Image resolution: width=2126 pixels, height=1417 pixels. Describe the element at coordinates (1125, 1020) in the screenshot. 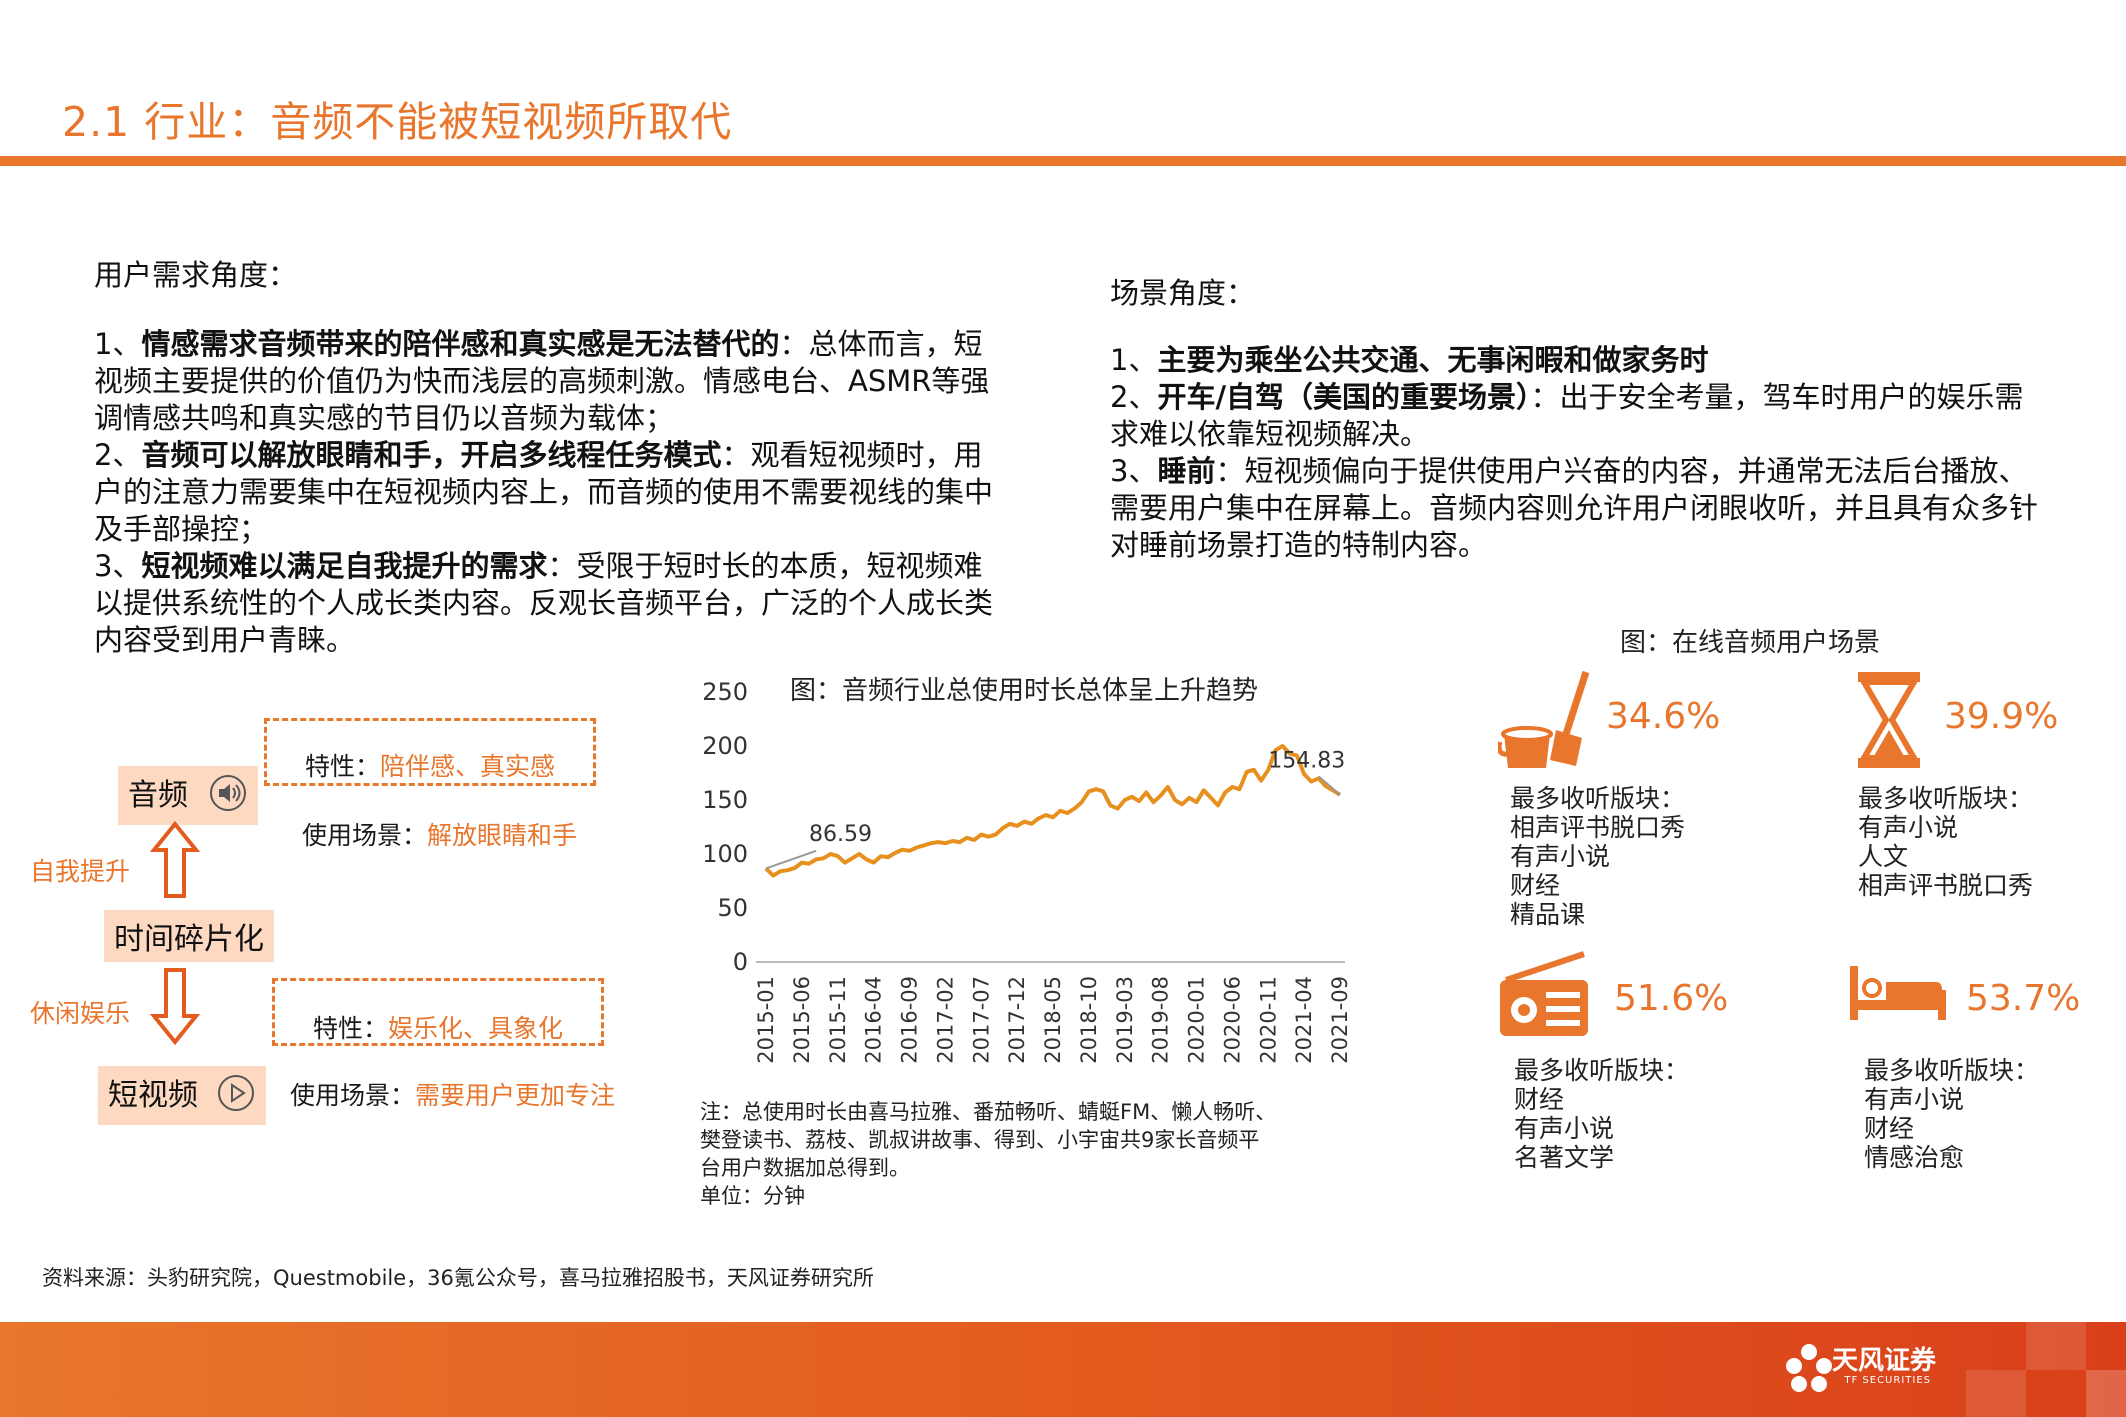

I see `x-tick-label: 2019-03` at that location.